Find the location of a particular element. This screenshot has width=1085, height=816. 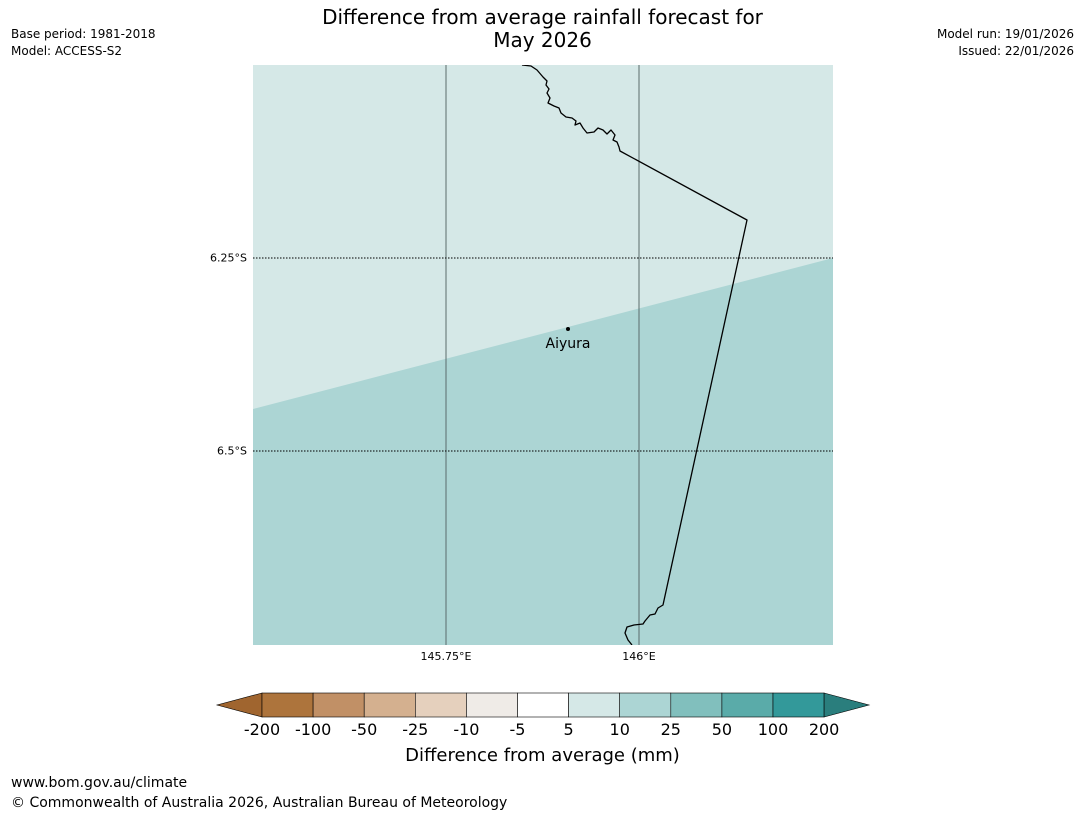

model-run: Model run: 19/01/2026 is located at coordinates (1005, 34).